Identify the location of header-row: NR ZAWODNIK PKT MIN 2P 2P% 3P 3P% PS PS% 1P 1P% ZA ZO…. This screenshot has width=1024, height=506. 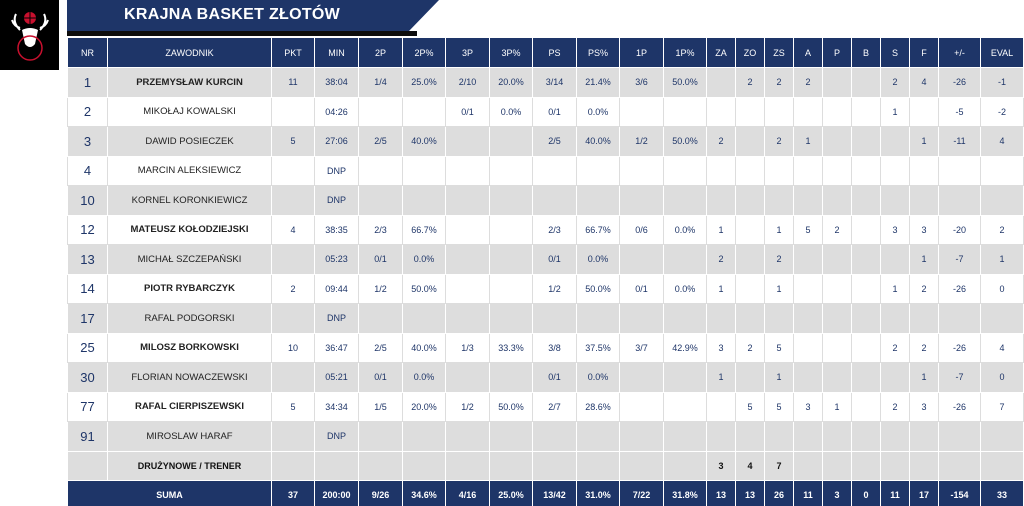
(545, 52).